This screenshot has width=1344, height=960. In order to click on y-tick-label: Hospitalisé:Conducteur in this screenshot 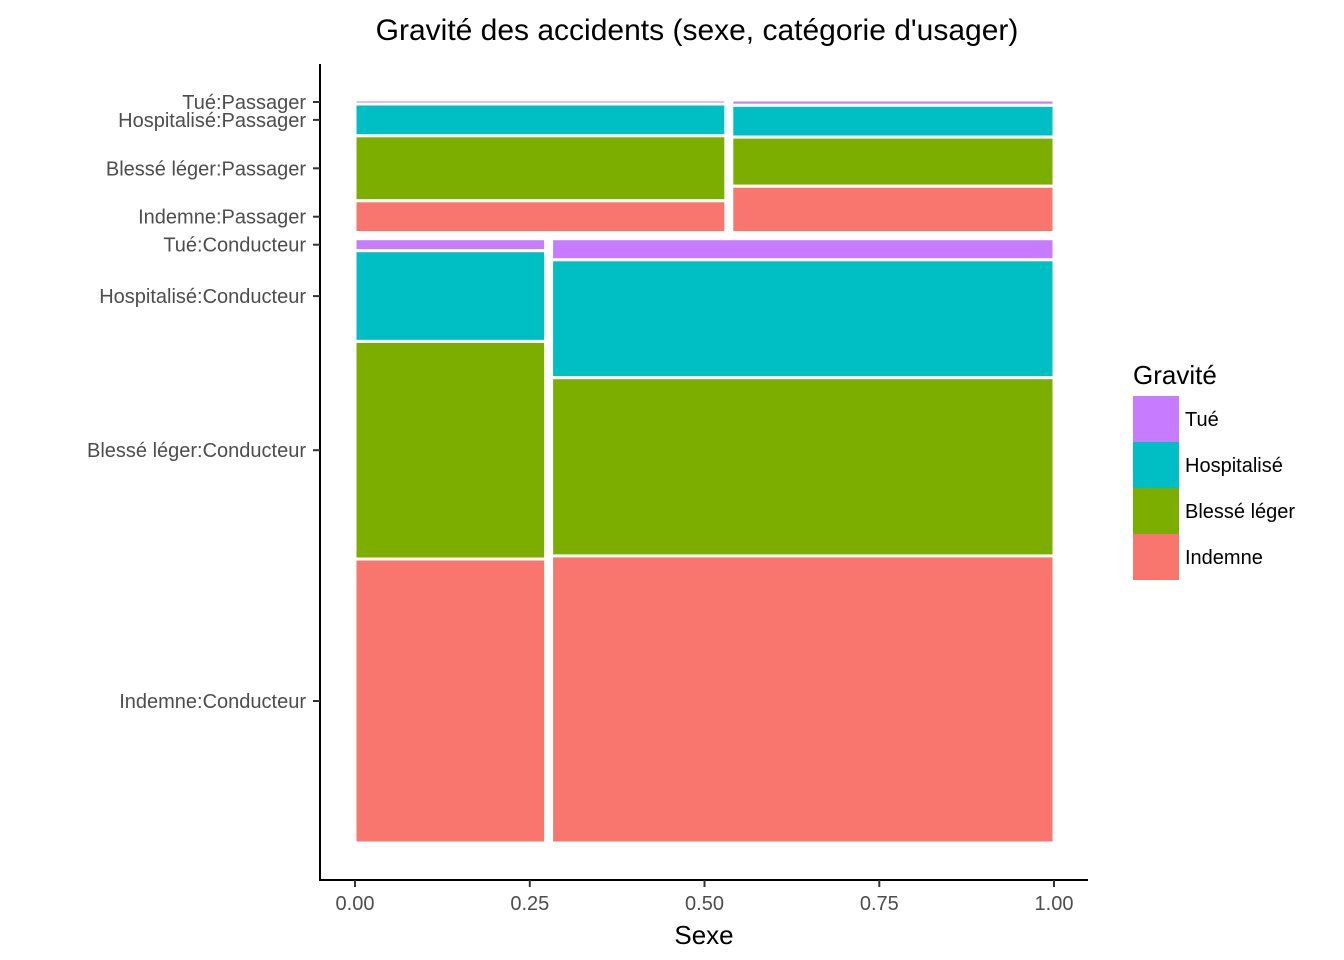, I will do `click(202, 297)`.